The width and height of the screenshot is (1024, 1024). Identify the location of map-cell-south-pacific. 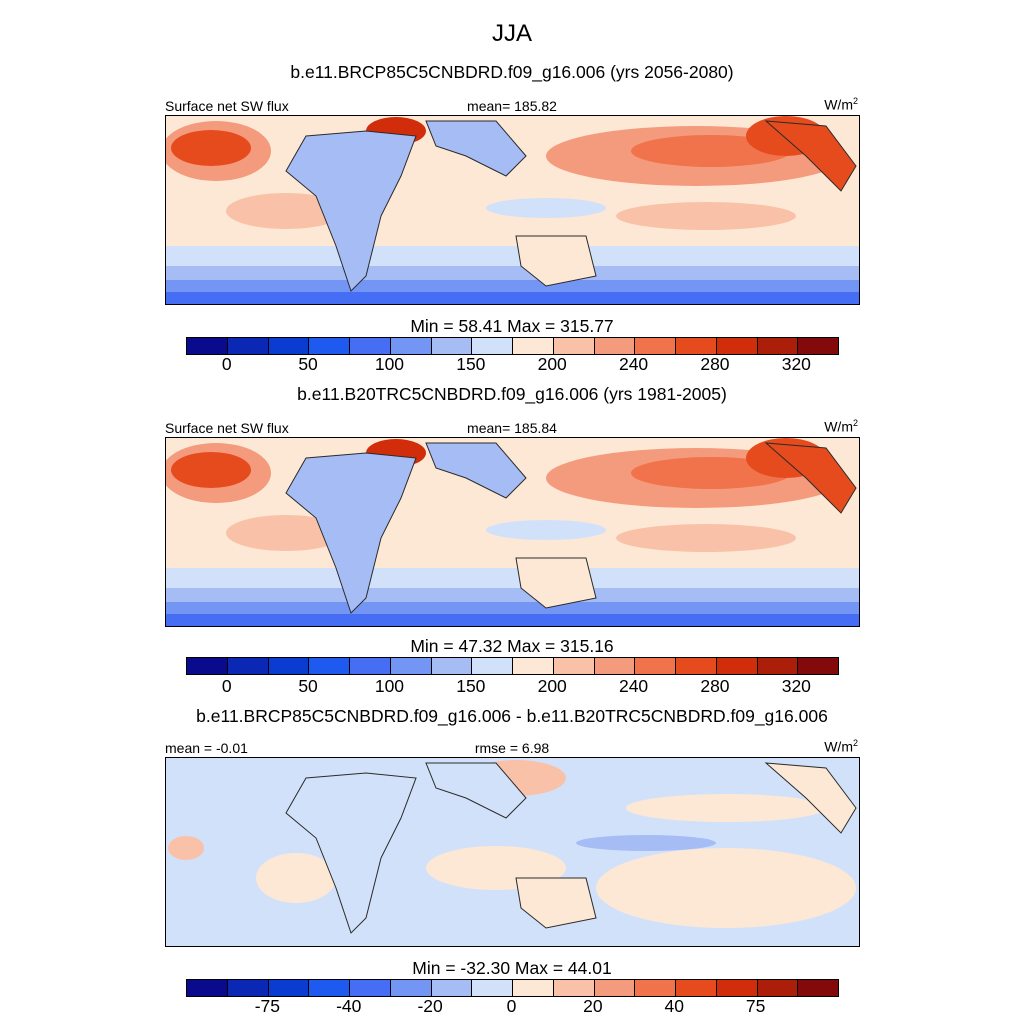
(706, 216).